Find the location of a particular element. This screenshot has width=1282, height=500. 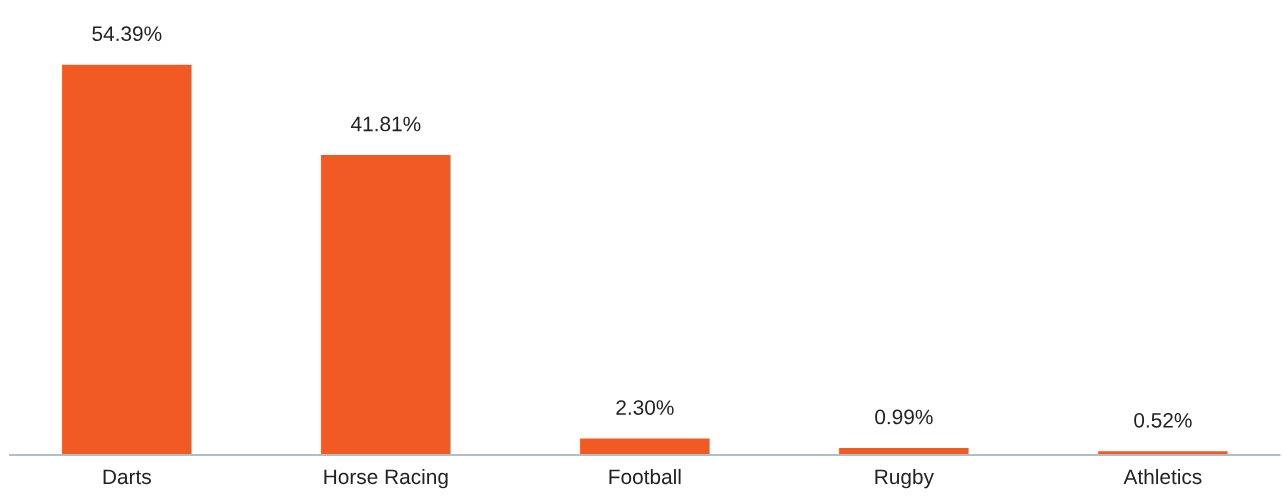

data-label: 54.39% is located at coordinates (127, 34).